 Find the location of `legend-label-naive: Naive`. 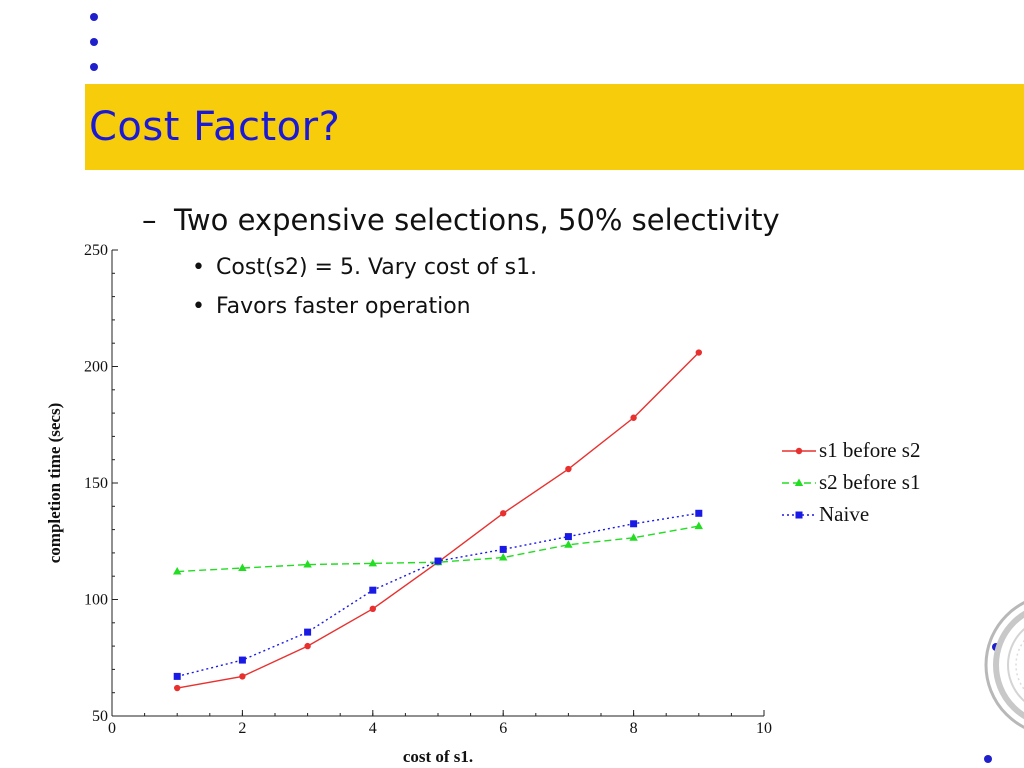

legend-label-naive: Naive is located at coordinates (844, 514).